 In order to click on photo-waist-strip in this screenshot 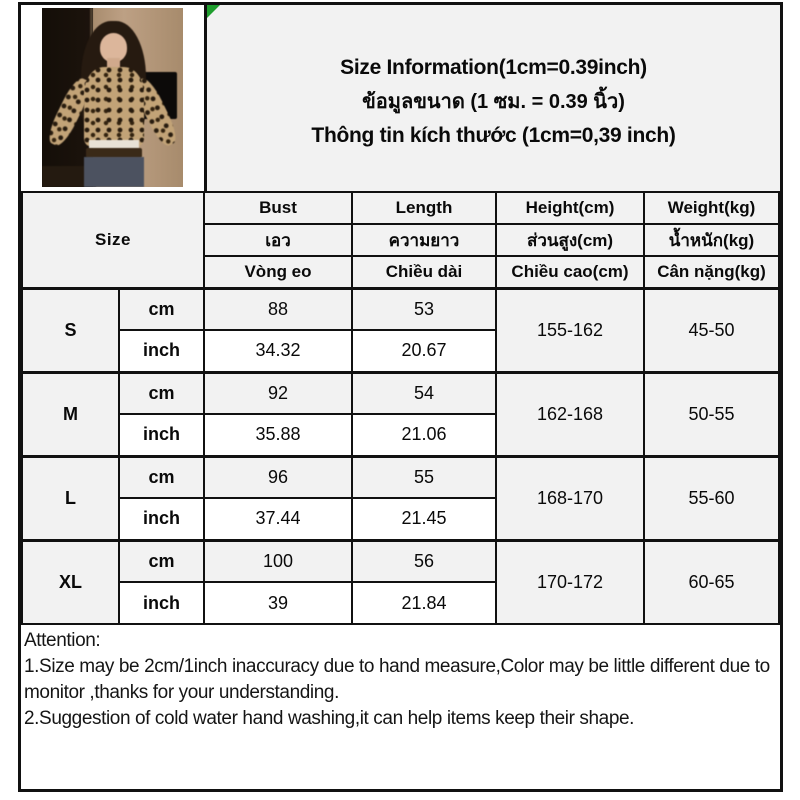, I will do `click(114, 145)`.